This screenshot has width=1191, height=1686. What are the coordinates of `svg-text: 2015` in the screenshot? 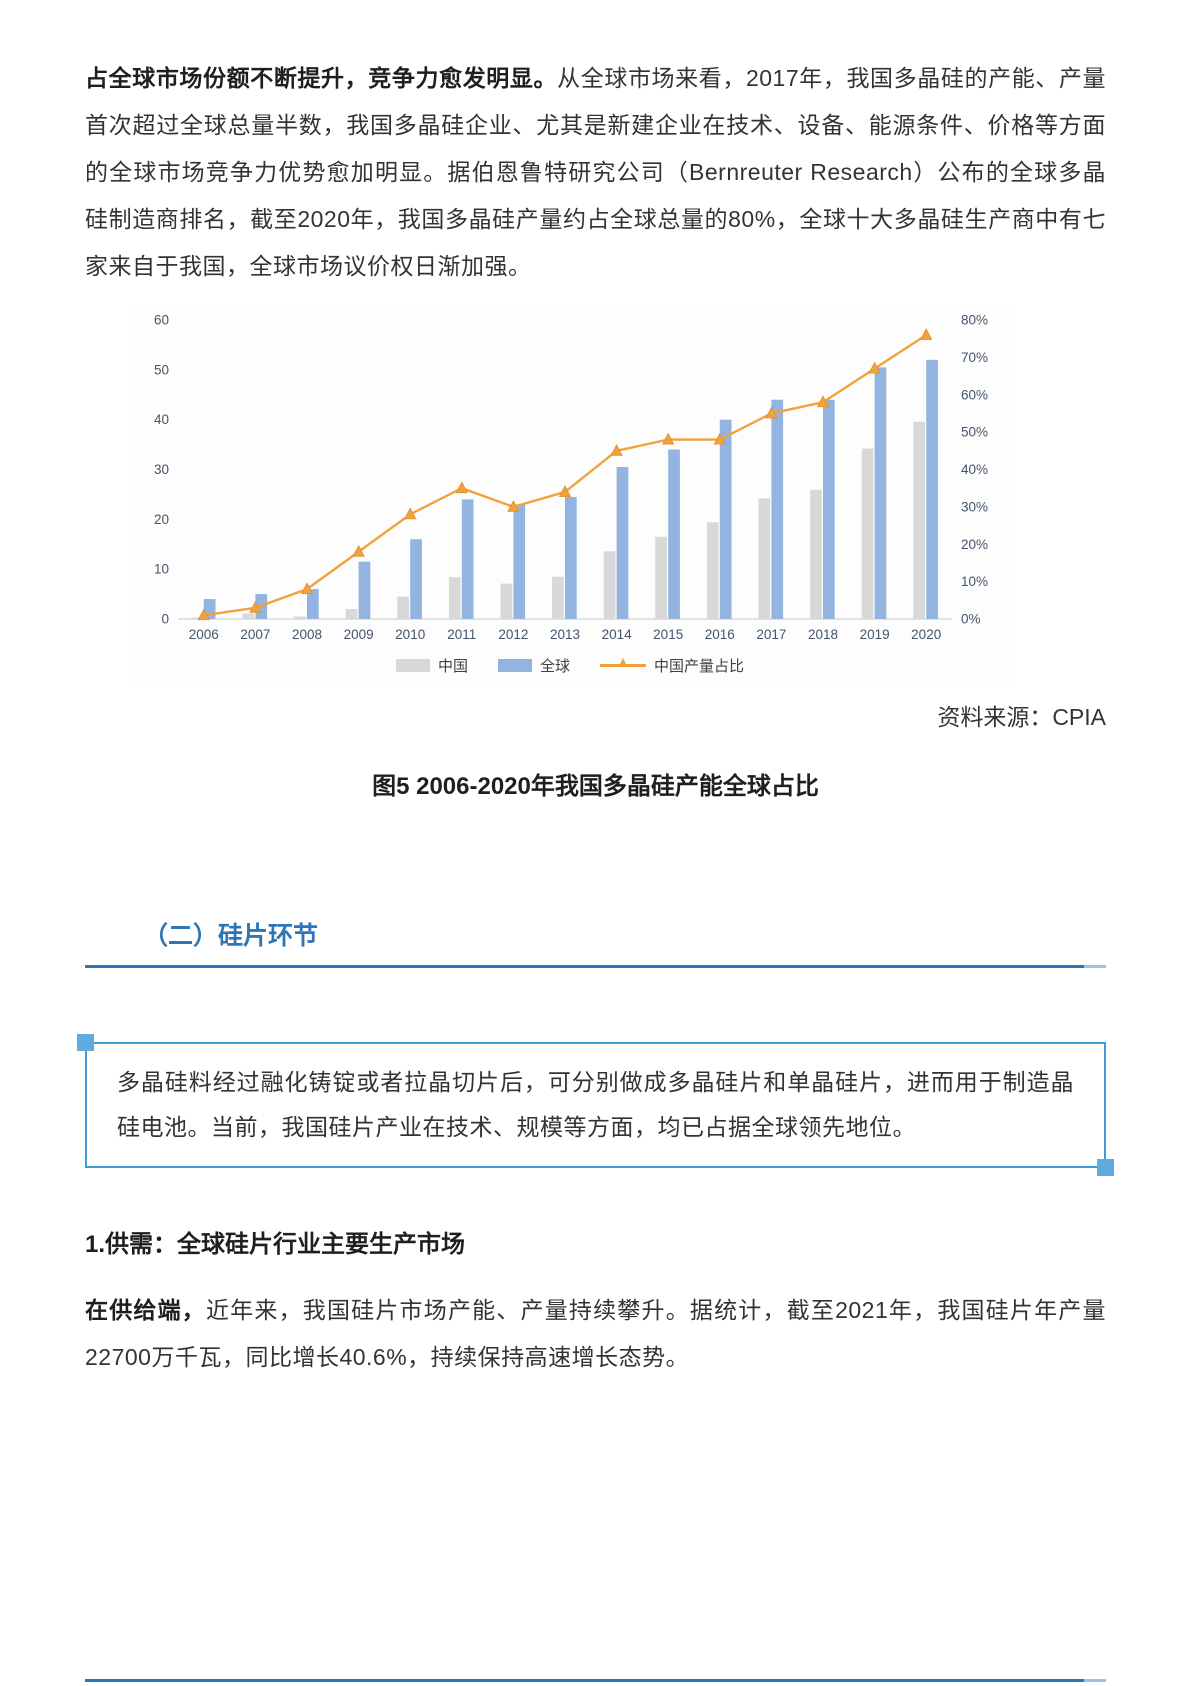 It's located at (668, 634).